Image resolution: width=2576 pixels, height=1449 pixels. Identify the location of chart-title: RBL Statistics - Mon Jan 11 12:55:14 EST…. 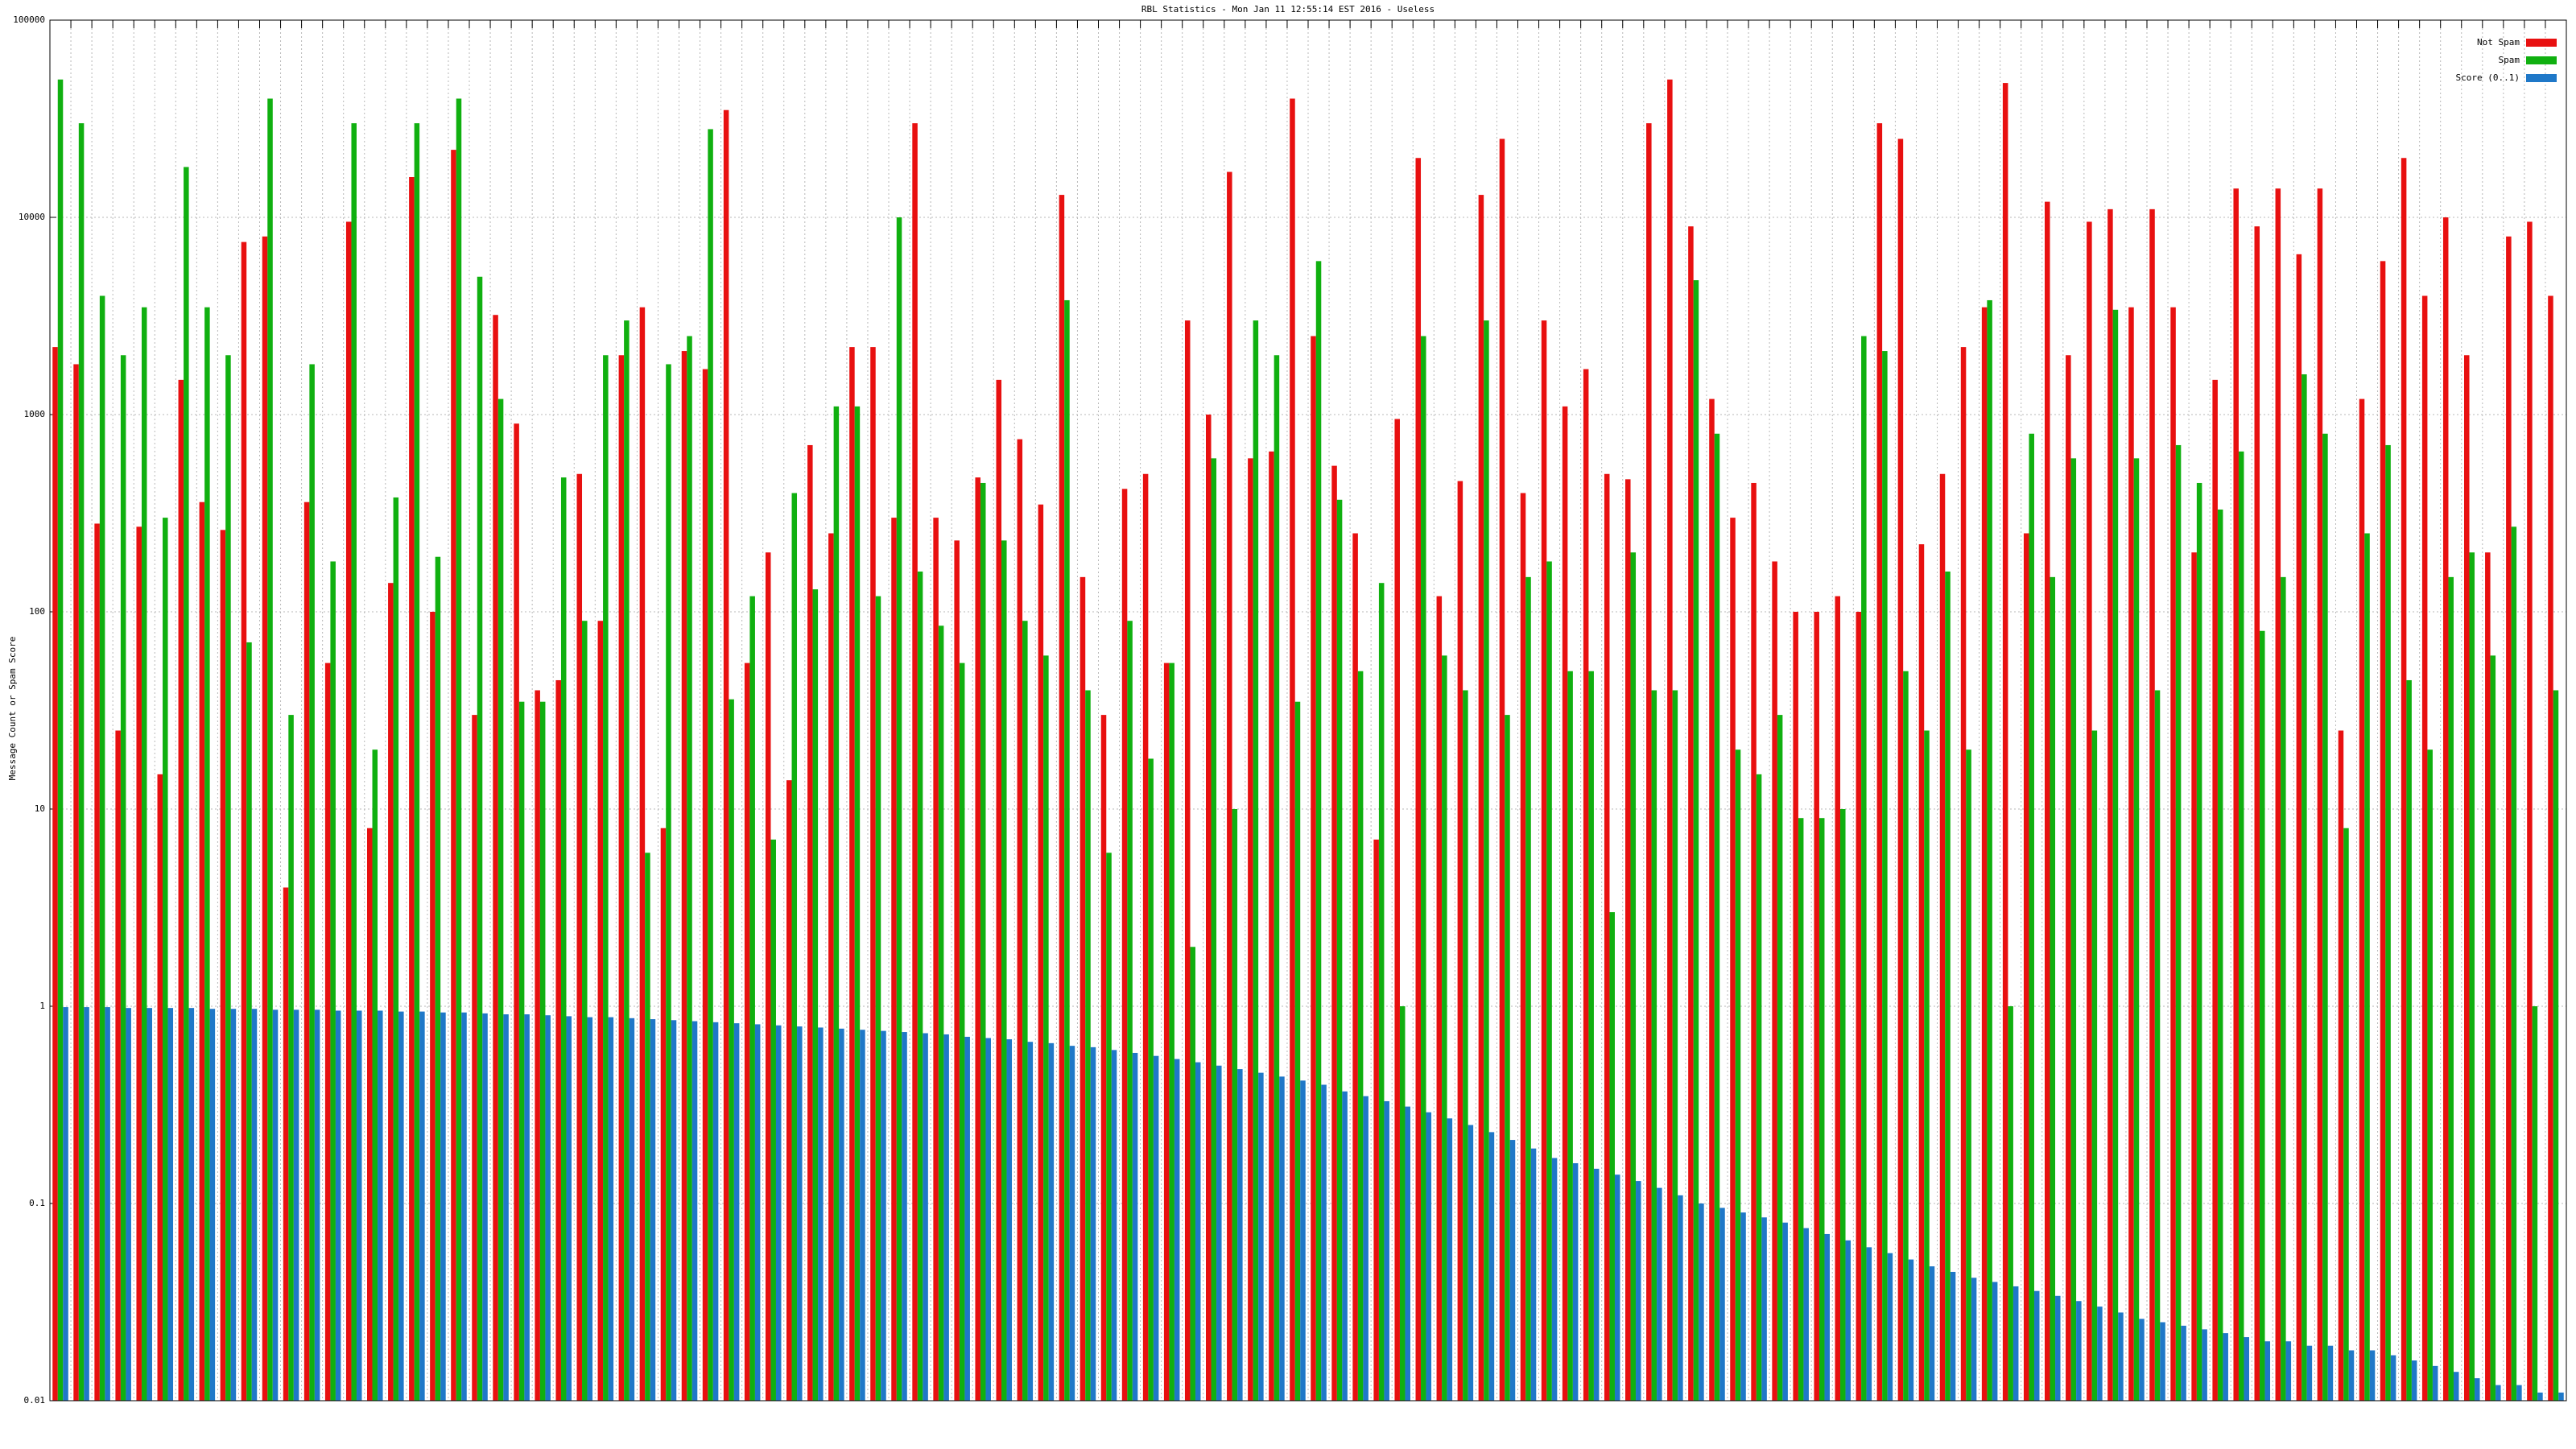
(1288, 9).